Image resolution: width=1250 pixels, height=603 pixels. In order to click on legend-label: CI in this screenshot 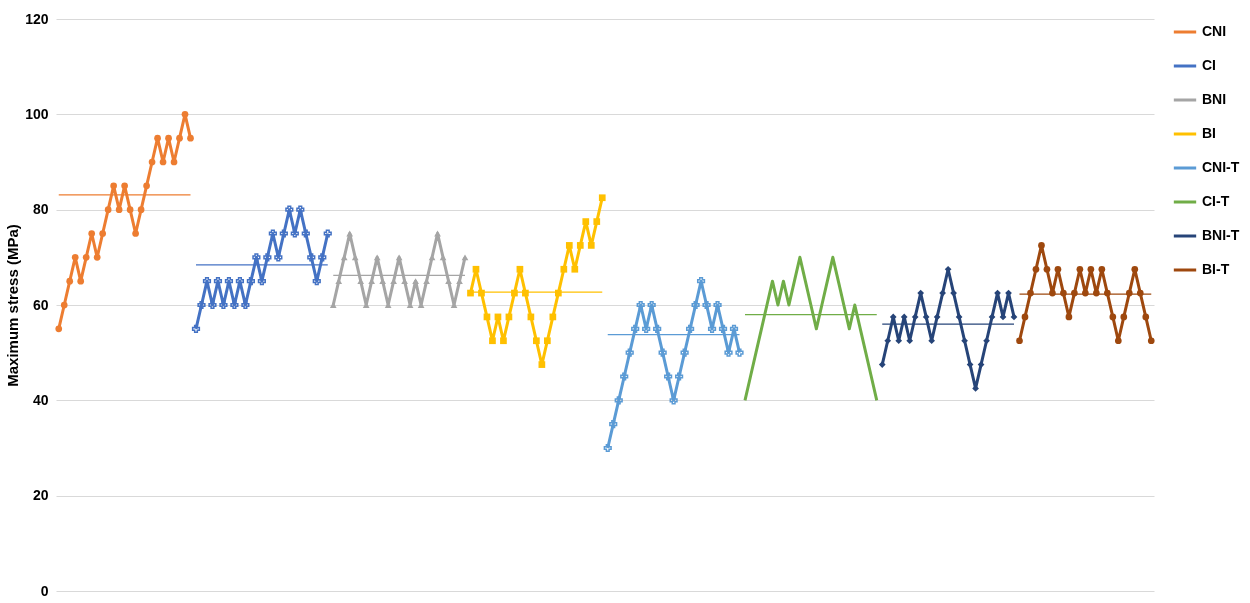, I will do `click(1209, 65)`.